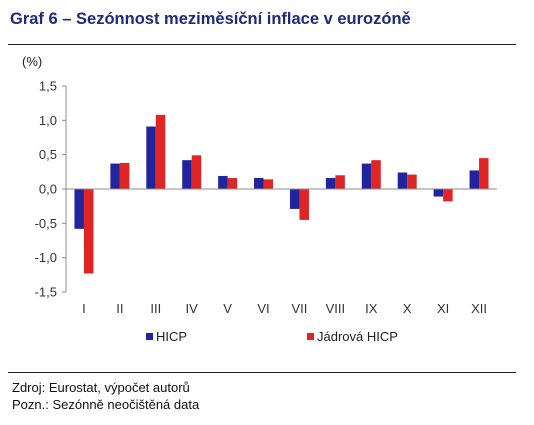 Image resolution: width=534 pixels, height=425 pixels. I want to click on x-tick-label: VI, so click(263, 308).